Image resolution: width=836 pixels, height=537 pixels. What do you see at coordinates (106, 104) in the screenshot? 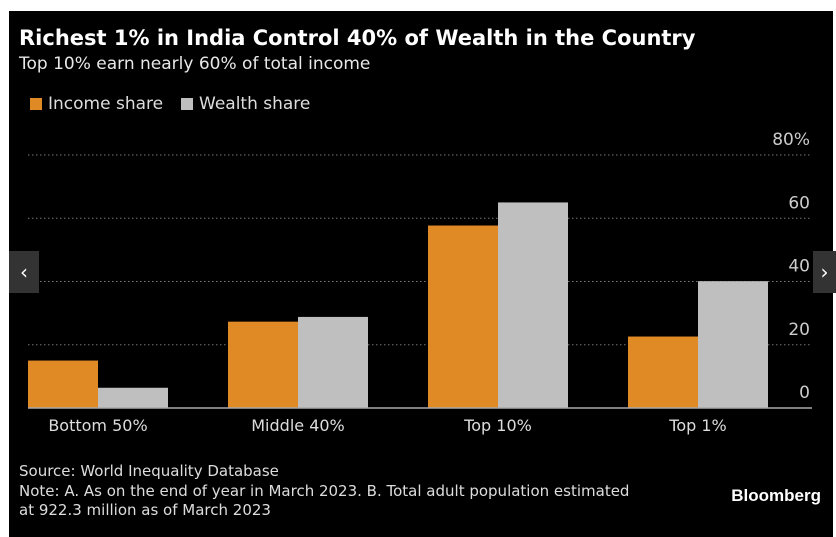
I see `legend-label-income: Income share` at bounding box center [106, 104].